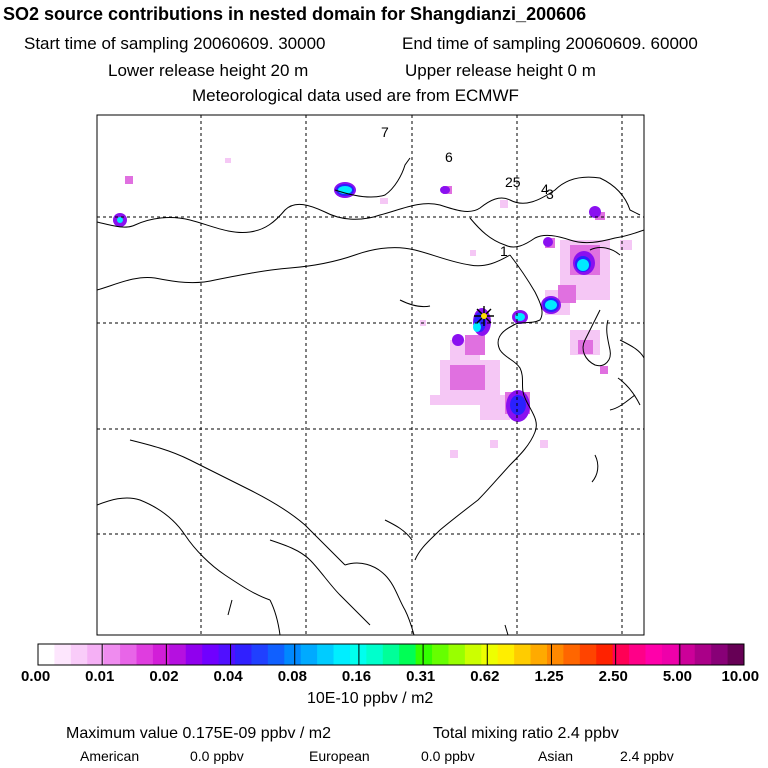 The width and height of the screenshot is (768, 768). What do you see at coordinates (164, 676) in the screenshot?
I see `colorbar-tick-label: 0.02` at bounding box center [164, 676].